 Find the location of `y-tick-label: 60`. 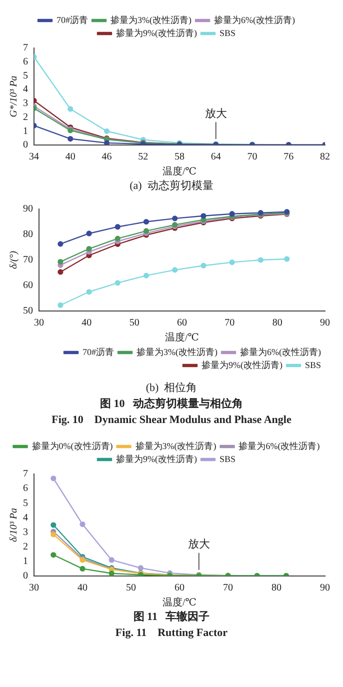

y-tick-label: 60 is located at coordinates (28, 286).